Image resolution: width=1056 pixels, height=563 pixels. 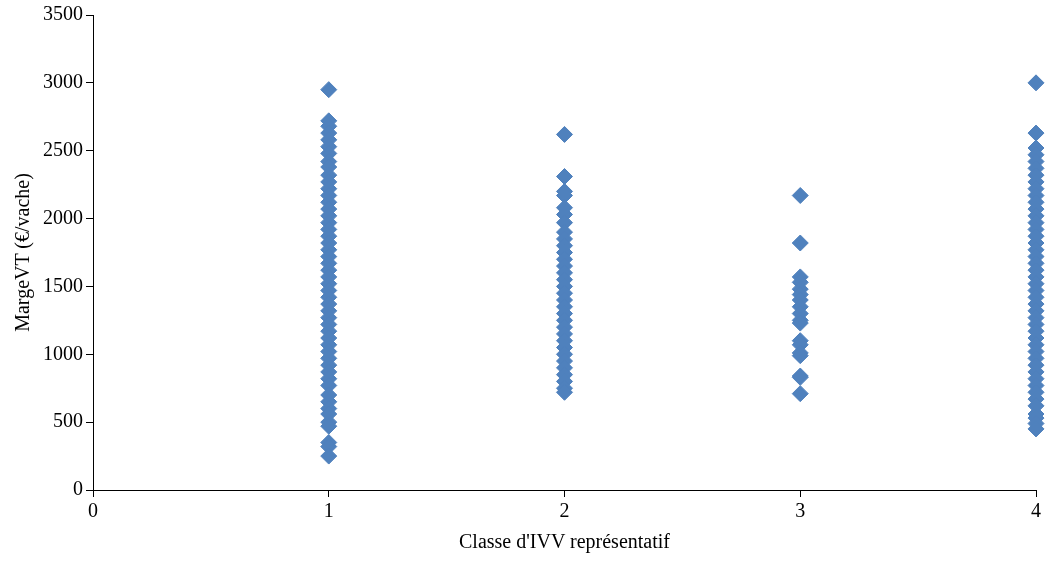 I want to click on y-tick-label: 2500, so click(x=63, y=148).